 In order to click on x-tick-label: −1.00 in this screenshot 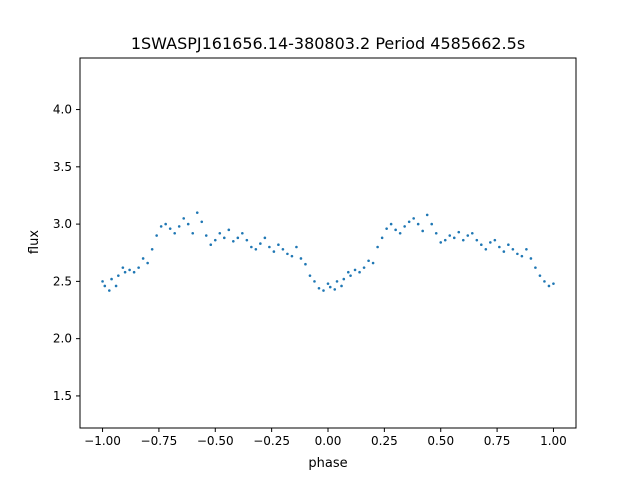, I will do `click(102, 441)`.